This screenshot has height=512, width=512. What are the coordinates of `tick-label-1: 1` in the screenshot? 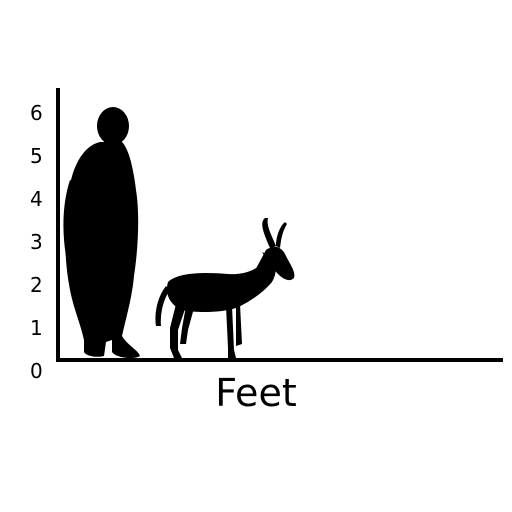 It's located at (36, 328).